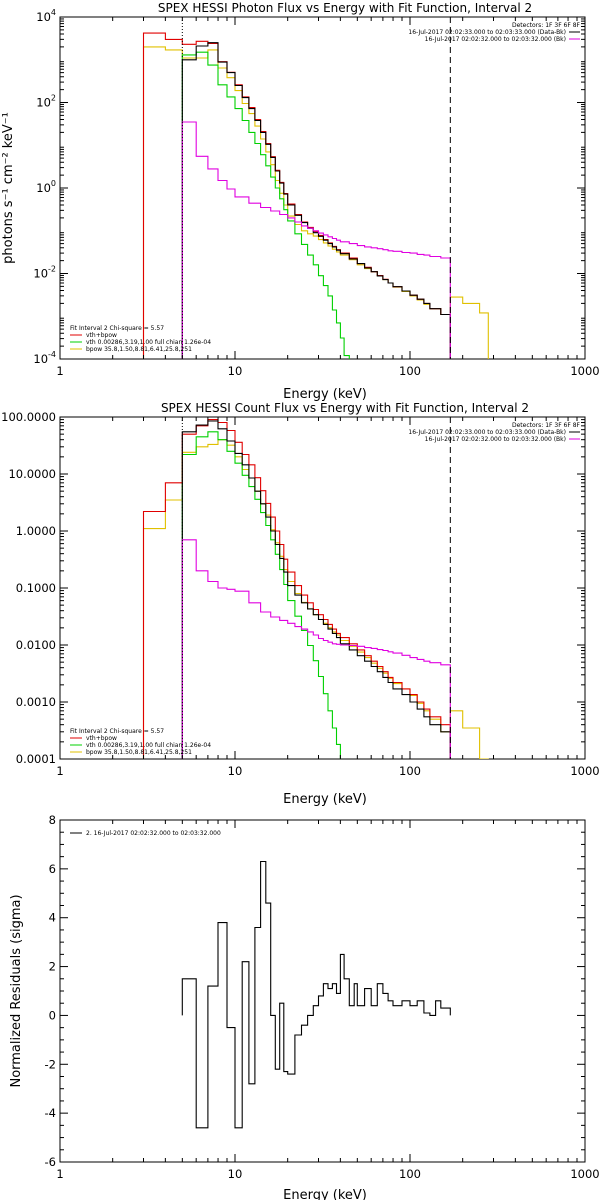 The width and height of the screenshot is (600, 1200). Describe the element at coordinates (36, 645) in the screenshot. I see `y-tick-label: 0.0100` at that location.